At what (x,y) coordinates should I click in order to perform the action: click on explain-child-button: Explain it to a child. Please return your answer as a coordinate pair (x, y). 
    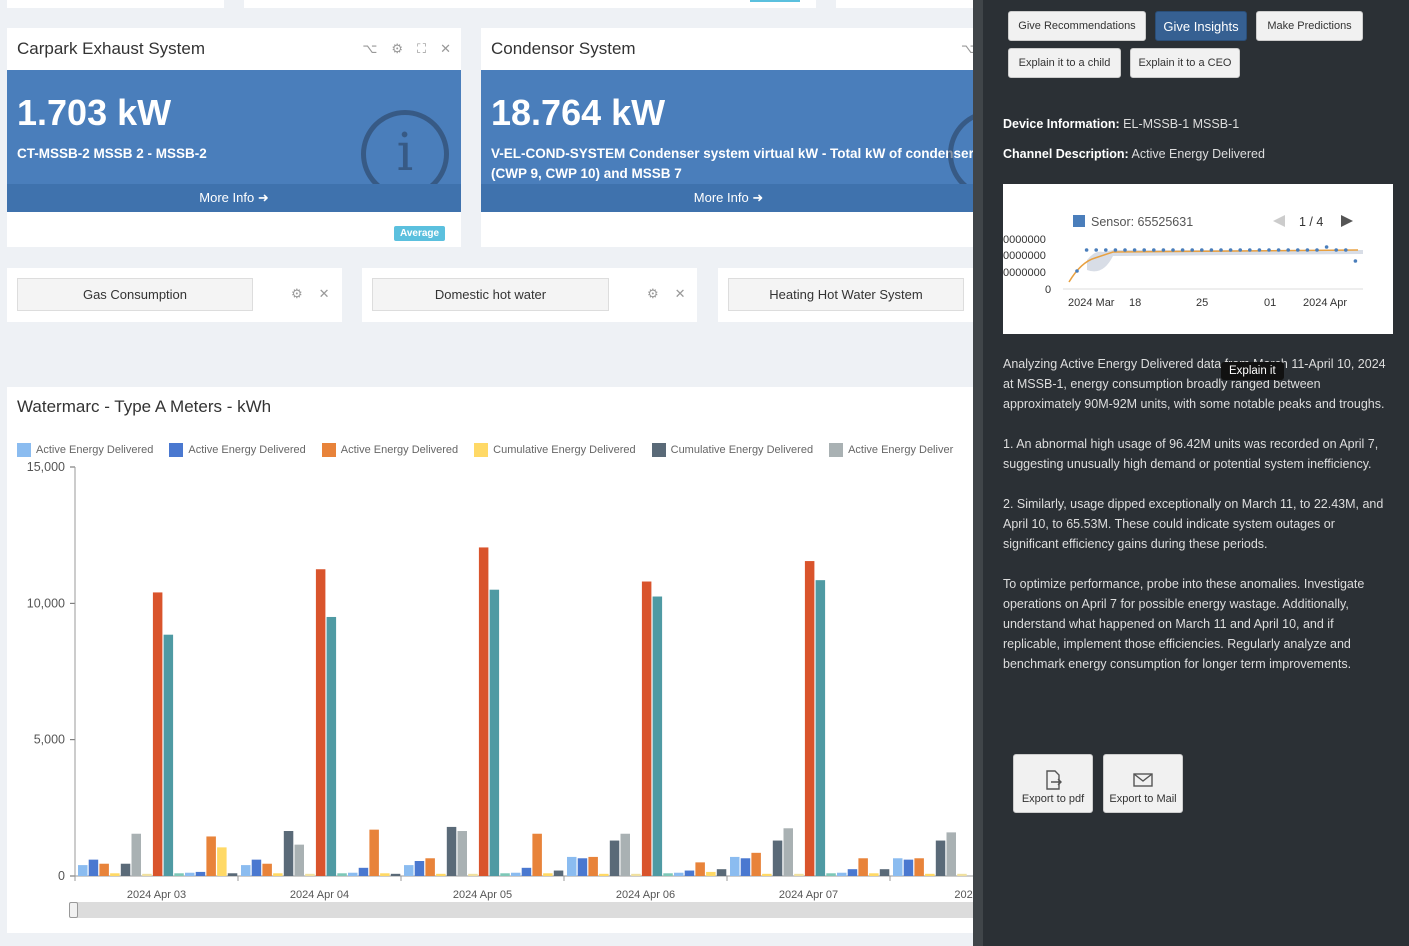
    Looking at the image, I should click on (1064, 63).